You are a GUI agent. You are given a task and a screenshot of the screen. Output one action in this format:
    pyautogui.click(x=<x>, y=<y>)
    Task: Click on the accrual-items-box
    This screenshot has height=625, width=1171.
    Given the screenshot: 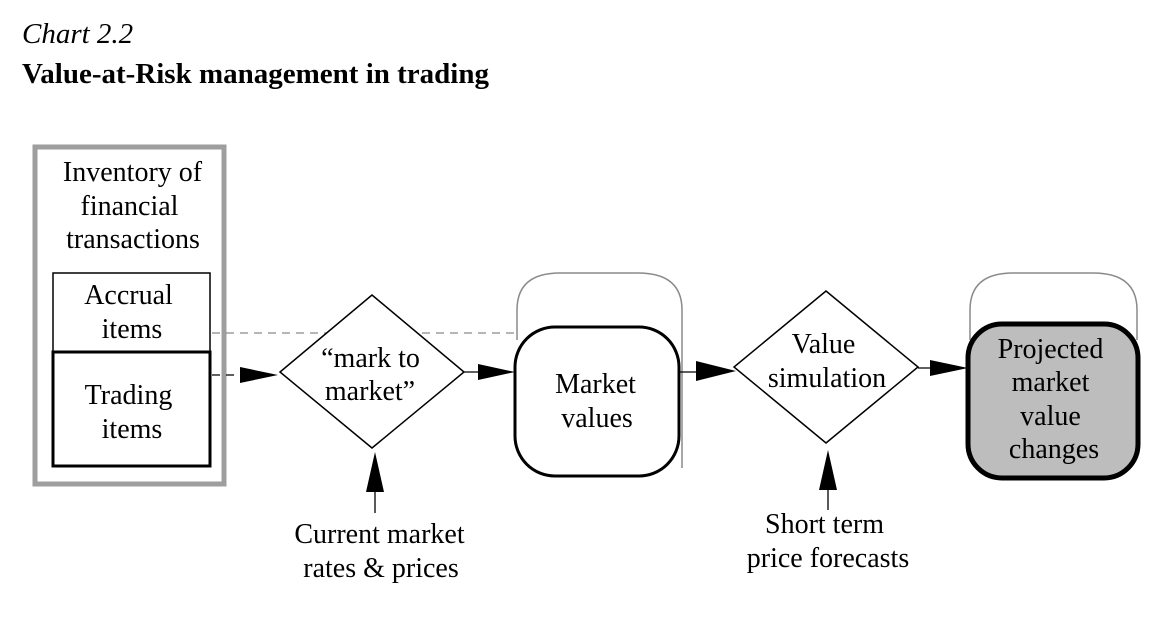 What is the action you would take?
    pyautogui.click(x=131, y=313)
    